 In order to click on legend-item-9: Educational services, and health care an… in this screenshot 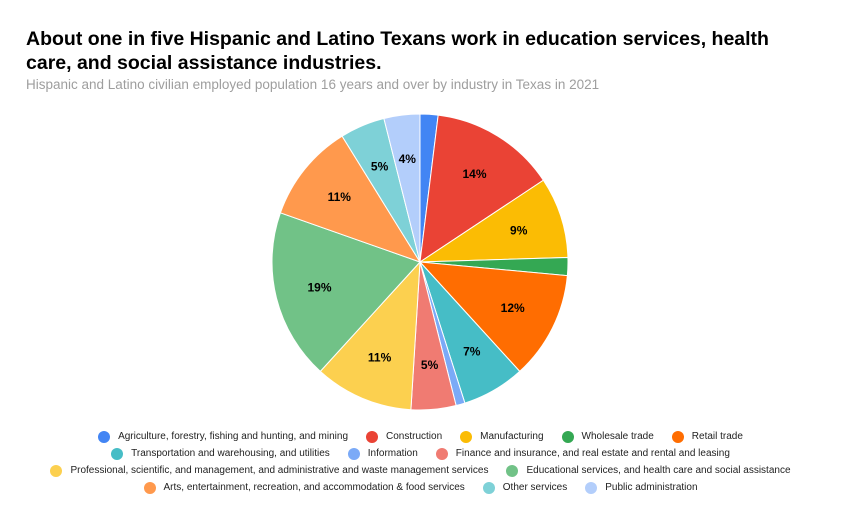, I will do `click(648, 470)`.